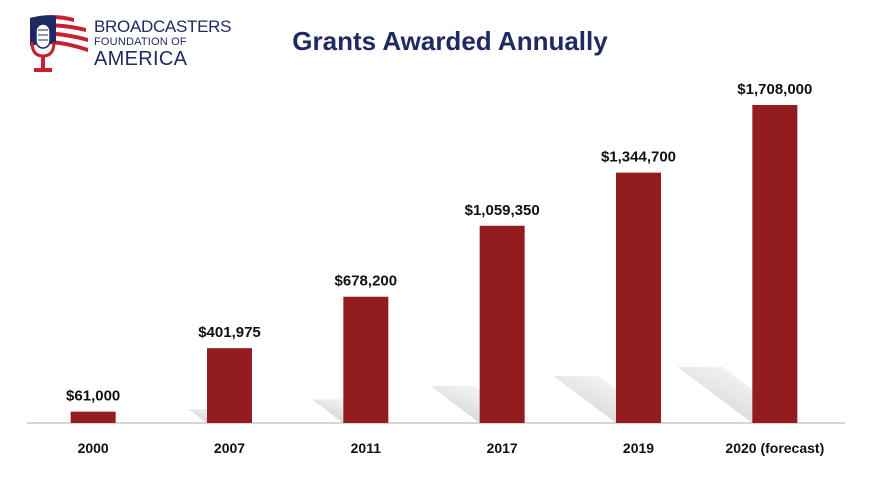 This screenshot has width=876, height=484. Describe the element at coordinates (450, 41) in the screenshot. I see `chart-title: Grants Awarded Annually` at that location.